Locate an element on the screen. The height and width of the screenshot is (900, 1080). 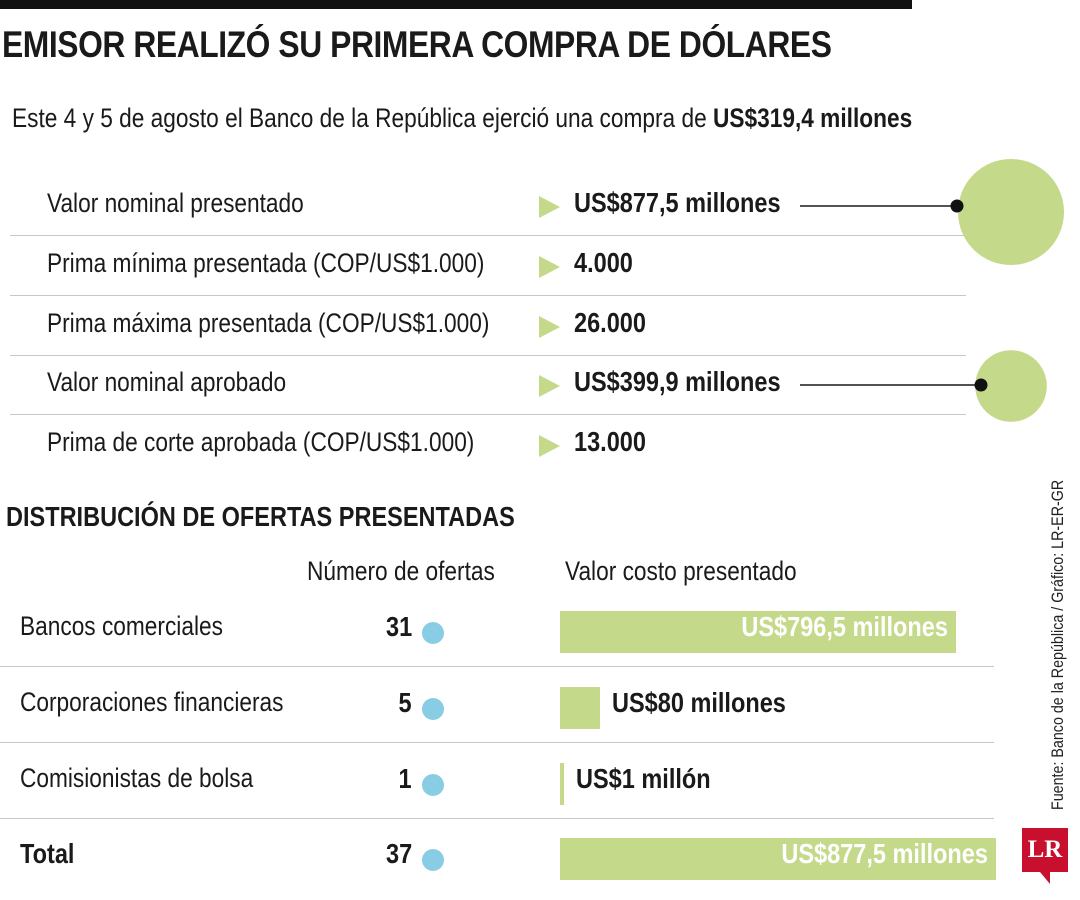
row-label: Comisionistas de bolsa is located at coordinates (137, 778).